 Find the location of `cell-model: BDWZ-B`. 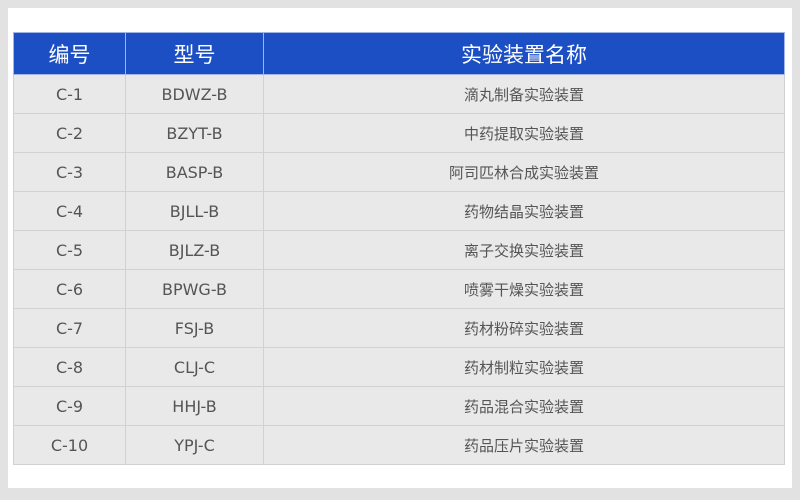

cell-model: BDWZ-B is located at coordinates (194, 94).